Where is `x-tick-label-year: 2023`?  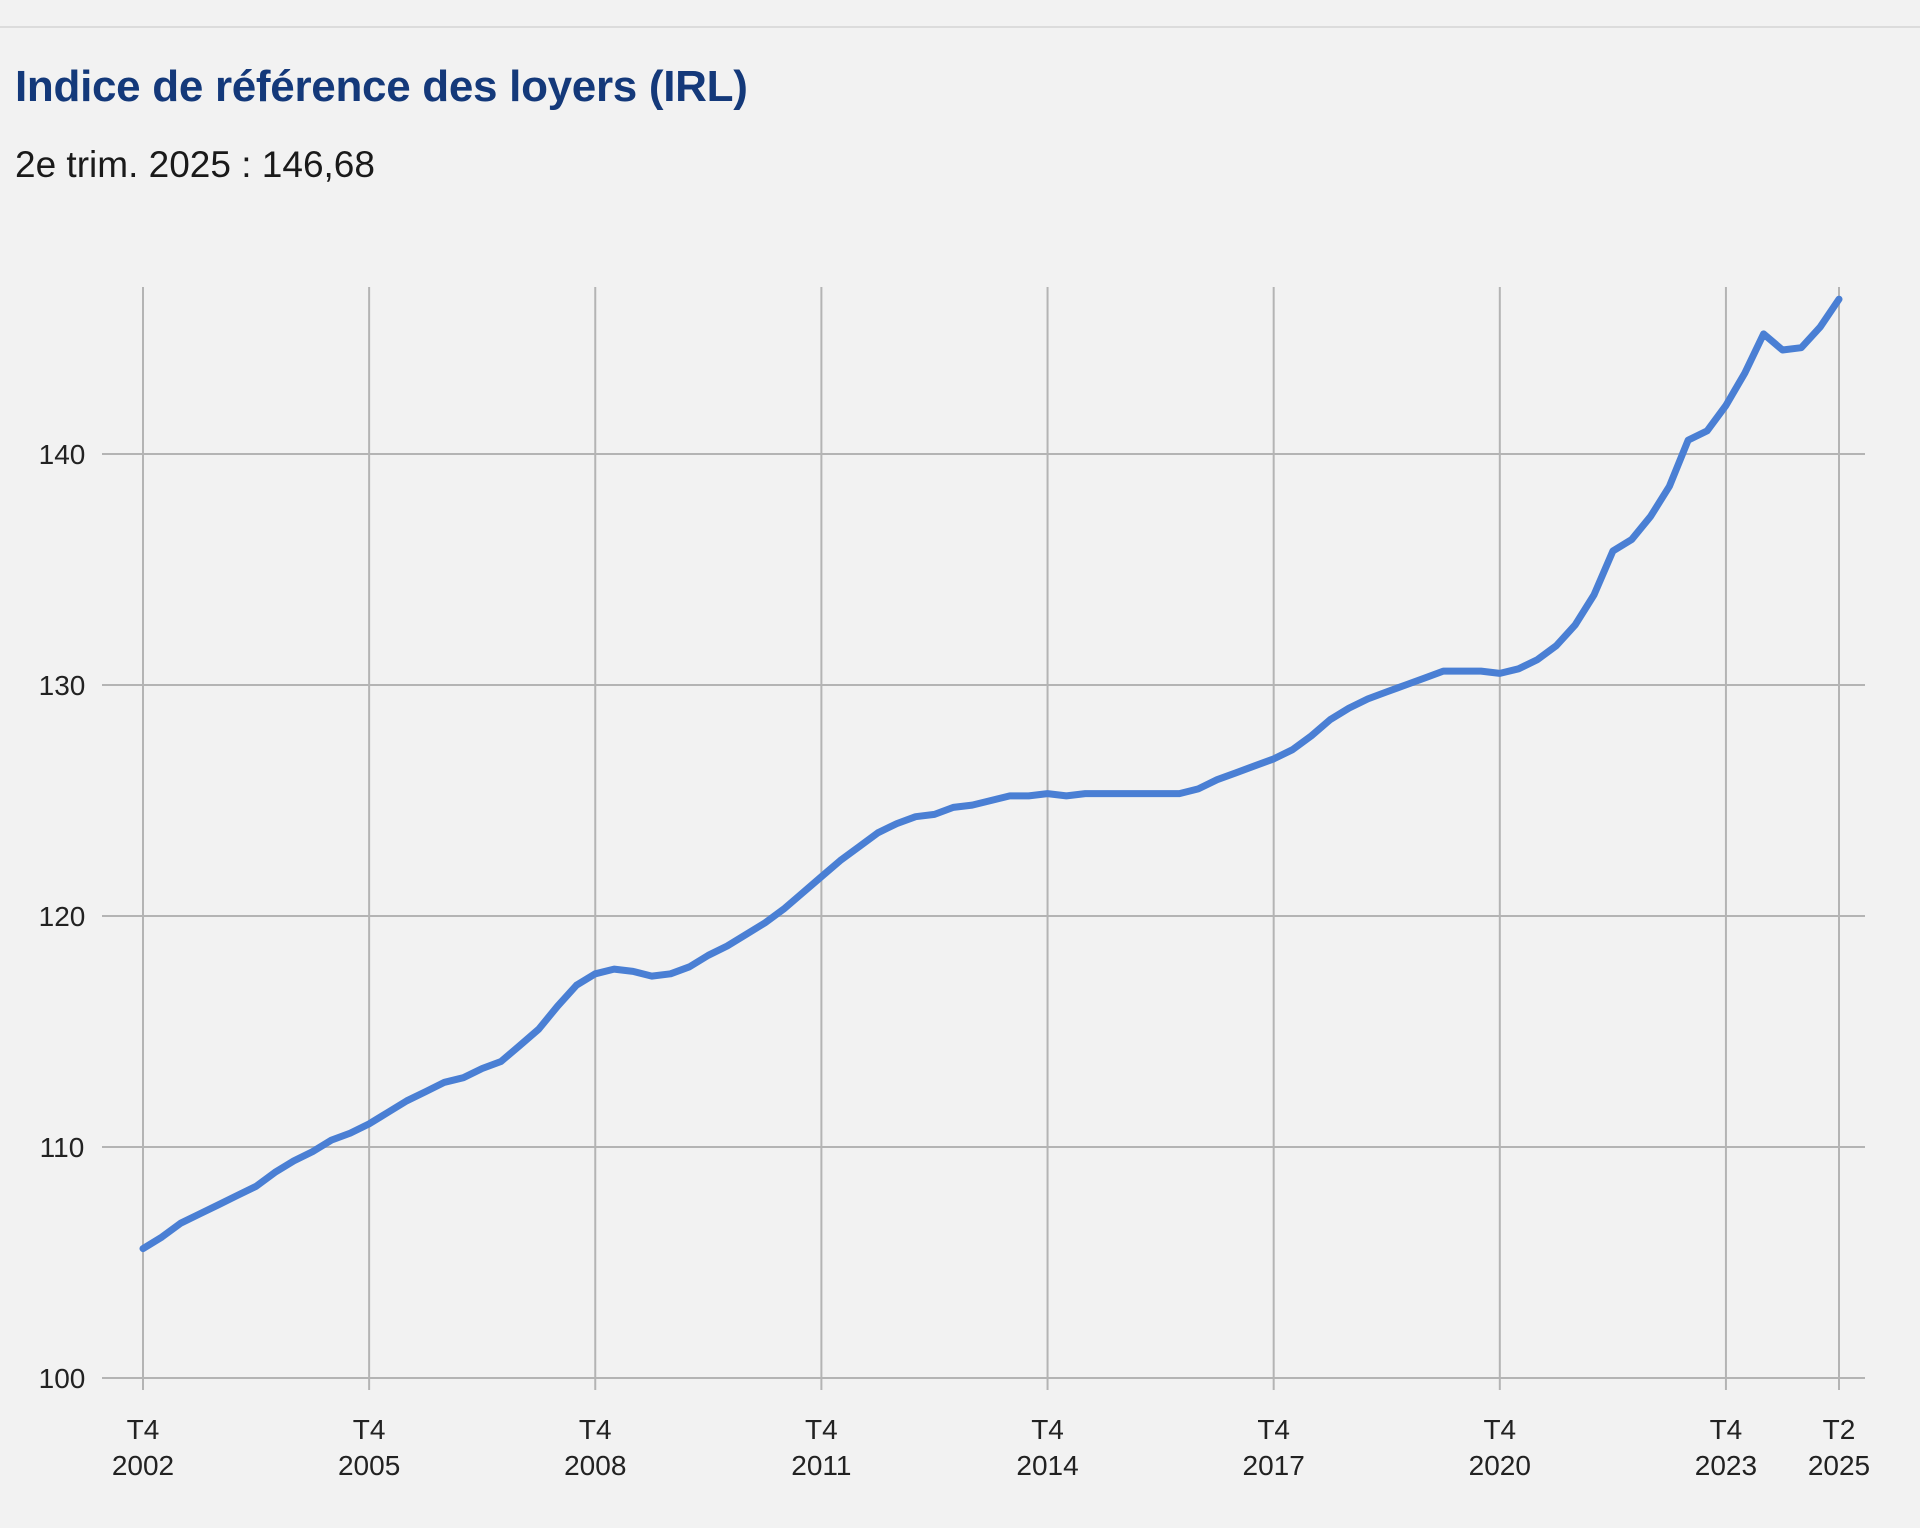
x-tick-label-year: 2023 is located at coordinates (1726, 1465).